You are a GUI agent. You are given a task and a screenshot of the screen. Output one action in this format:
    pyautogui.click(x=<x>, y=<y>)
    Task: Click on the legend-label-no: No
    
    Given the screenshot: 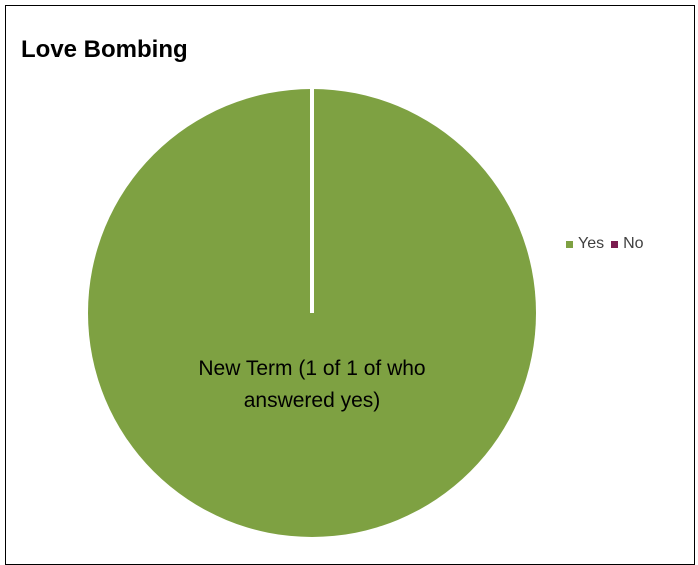 What is the action you would take?
    pyautogui.click(x=633, y=243)
    